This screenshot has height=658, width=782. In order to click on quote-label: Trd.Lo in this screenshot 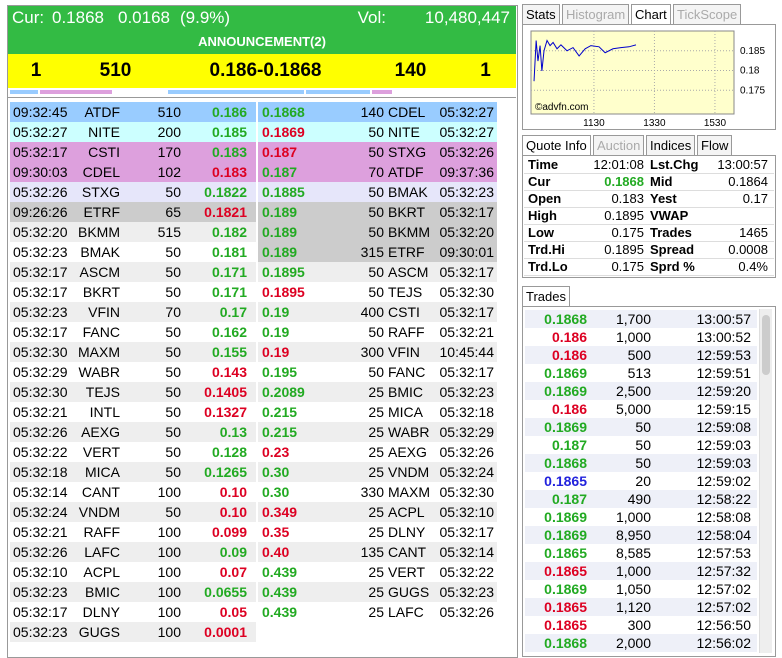, I will do `click(548, 266)`.